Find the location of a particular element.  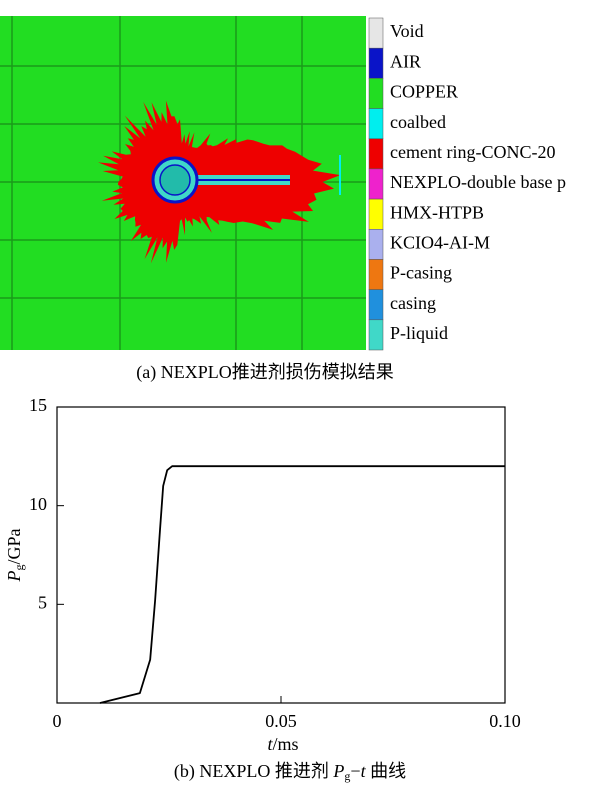

caption-b-dash: − is located at coordinates (355, 771).